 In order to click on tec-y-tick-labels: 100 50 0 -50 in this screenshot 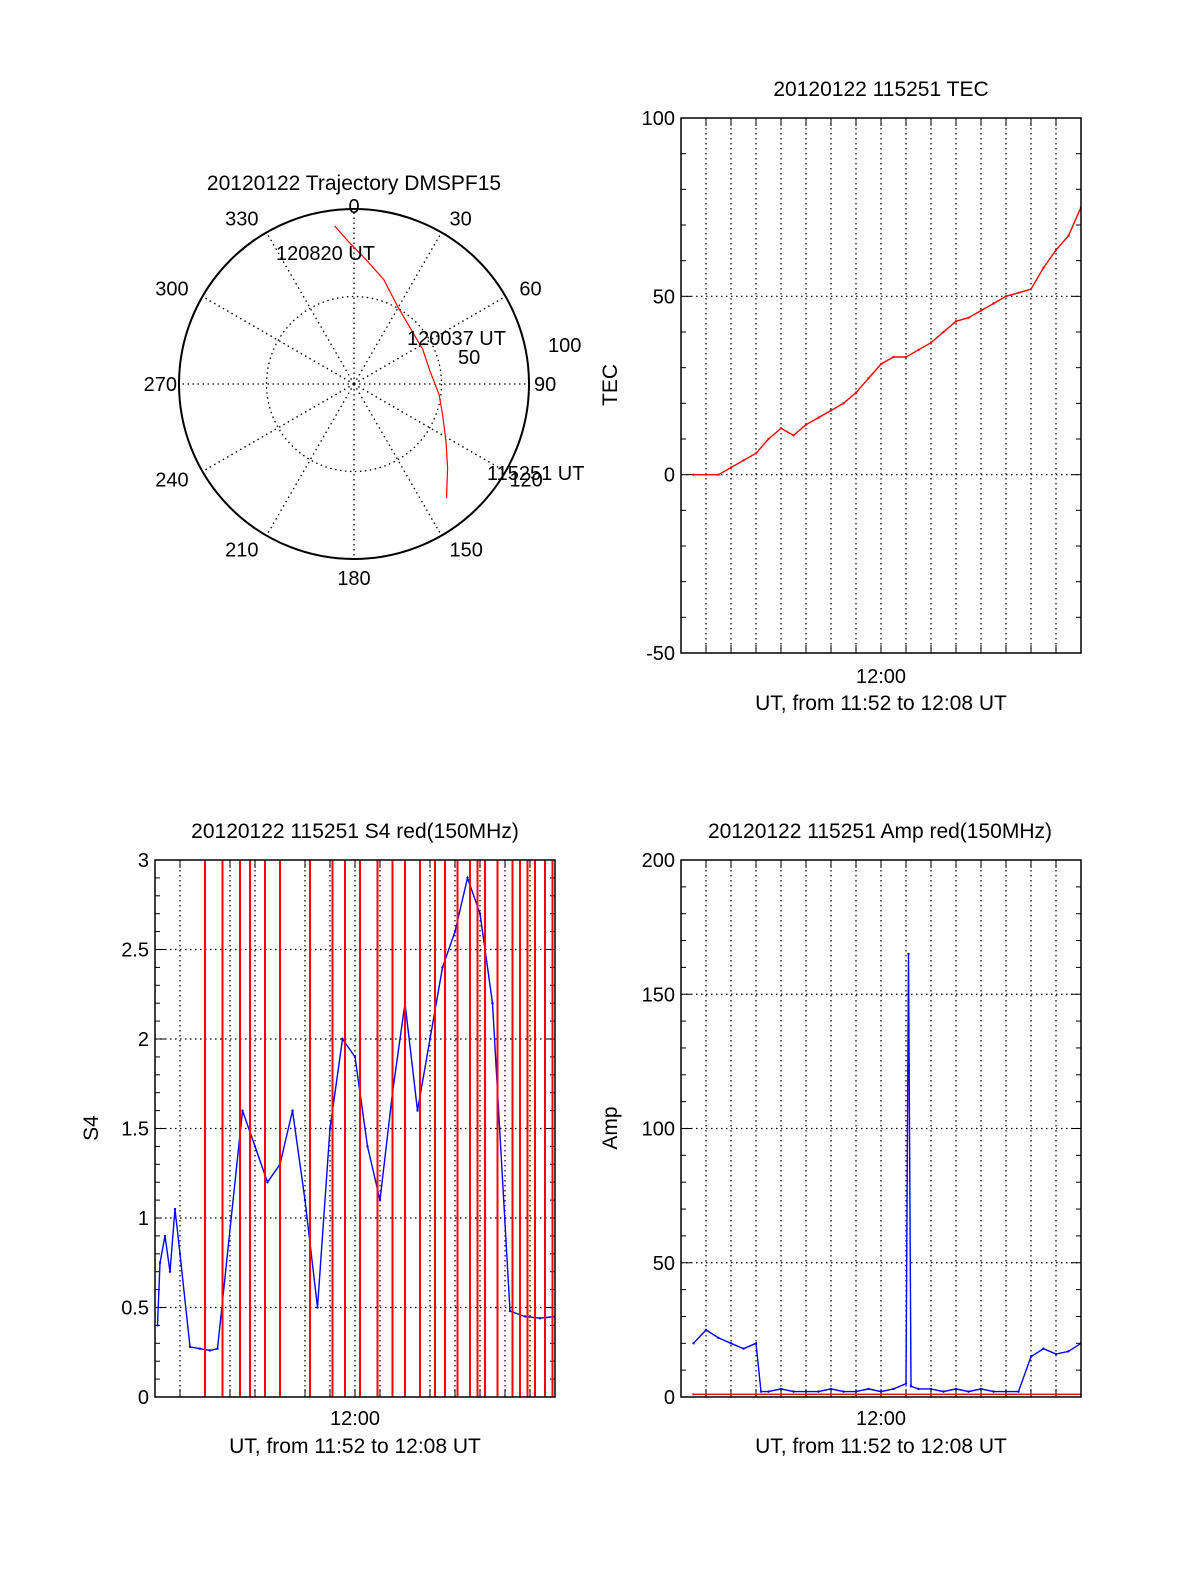, I will do `click(658, 386)`.